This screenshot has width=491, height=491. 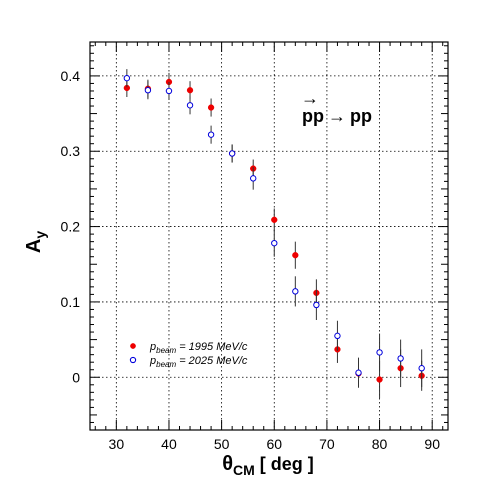 What do you see at coordinates (327, 444) in the screenshot?
I see `x-tick-label: 70` at bounding box center [327, 444].